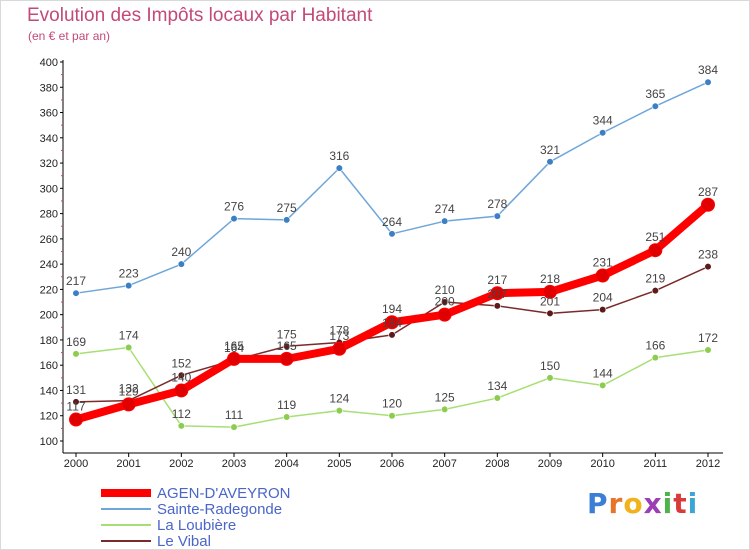 The image size is (750, 550). What do you see at coordinates (680, 503) in the screenshot?
I see `logo-letter: t` at bounding box center [680, 503].